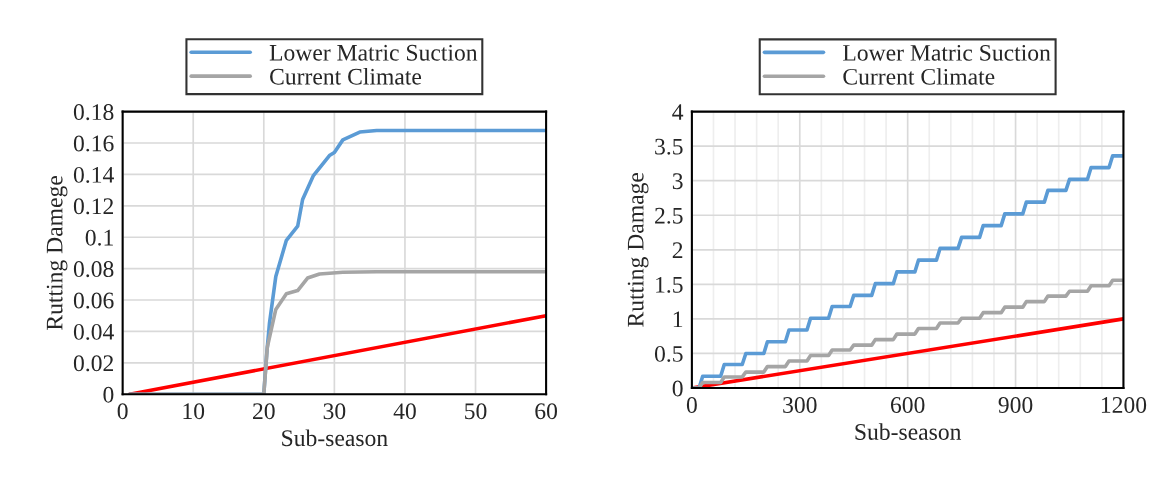 This screenshot has height=479, width=1157. What do you see at coordinates (93, 331) in the screenshot?
I see `y-tick-label: 0.04` at bounding box center [93, 331].